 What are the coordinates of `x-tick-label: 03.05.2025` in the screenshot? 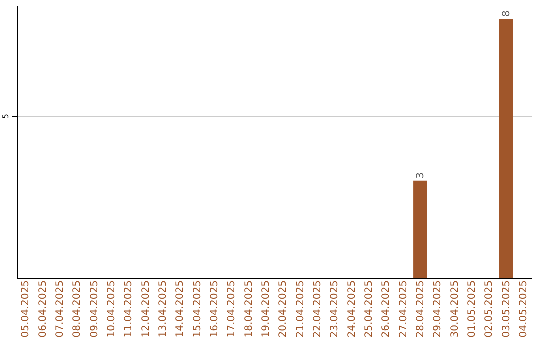 It's located at (506, 309).